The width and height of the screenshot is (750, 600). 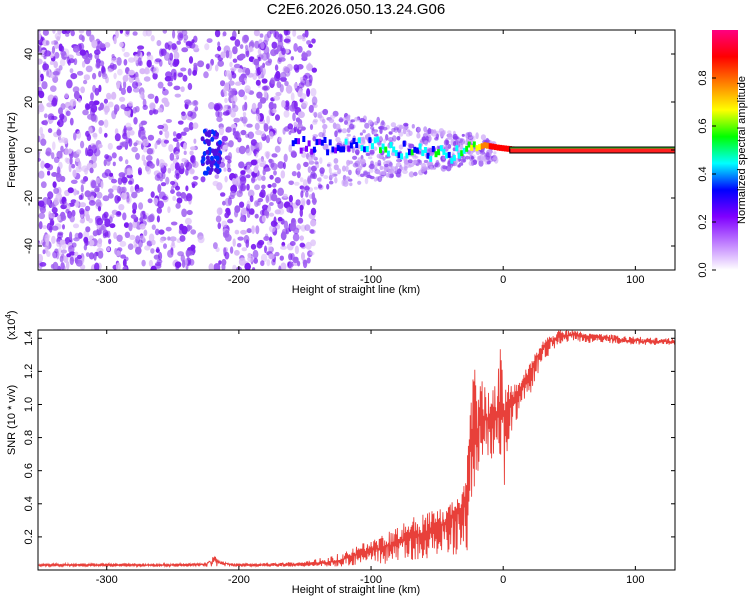 What do you see at coordinates (12, 312) in the screenshot?
I see `snr-y-multiplier-close: )` at bounding box center [12, 312].